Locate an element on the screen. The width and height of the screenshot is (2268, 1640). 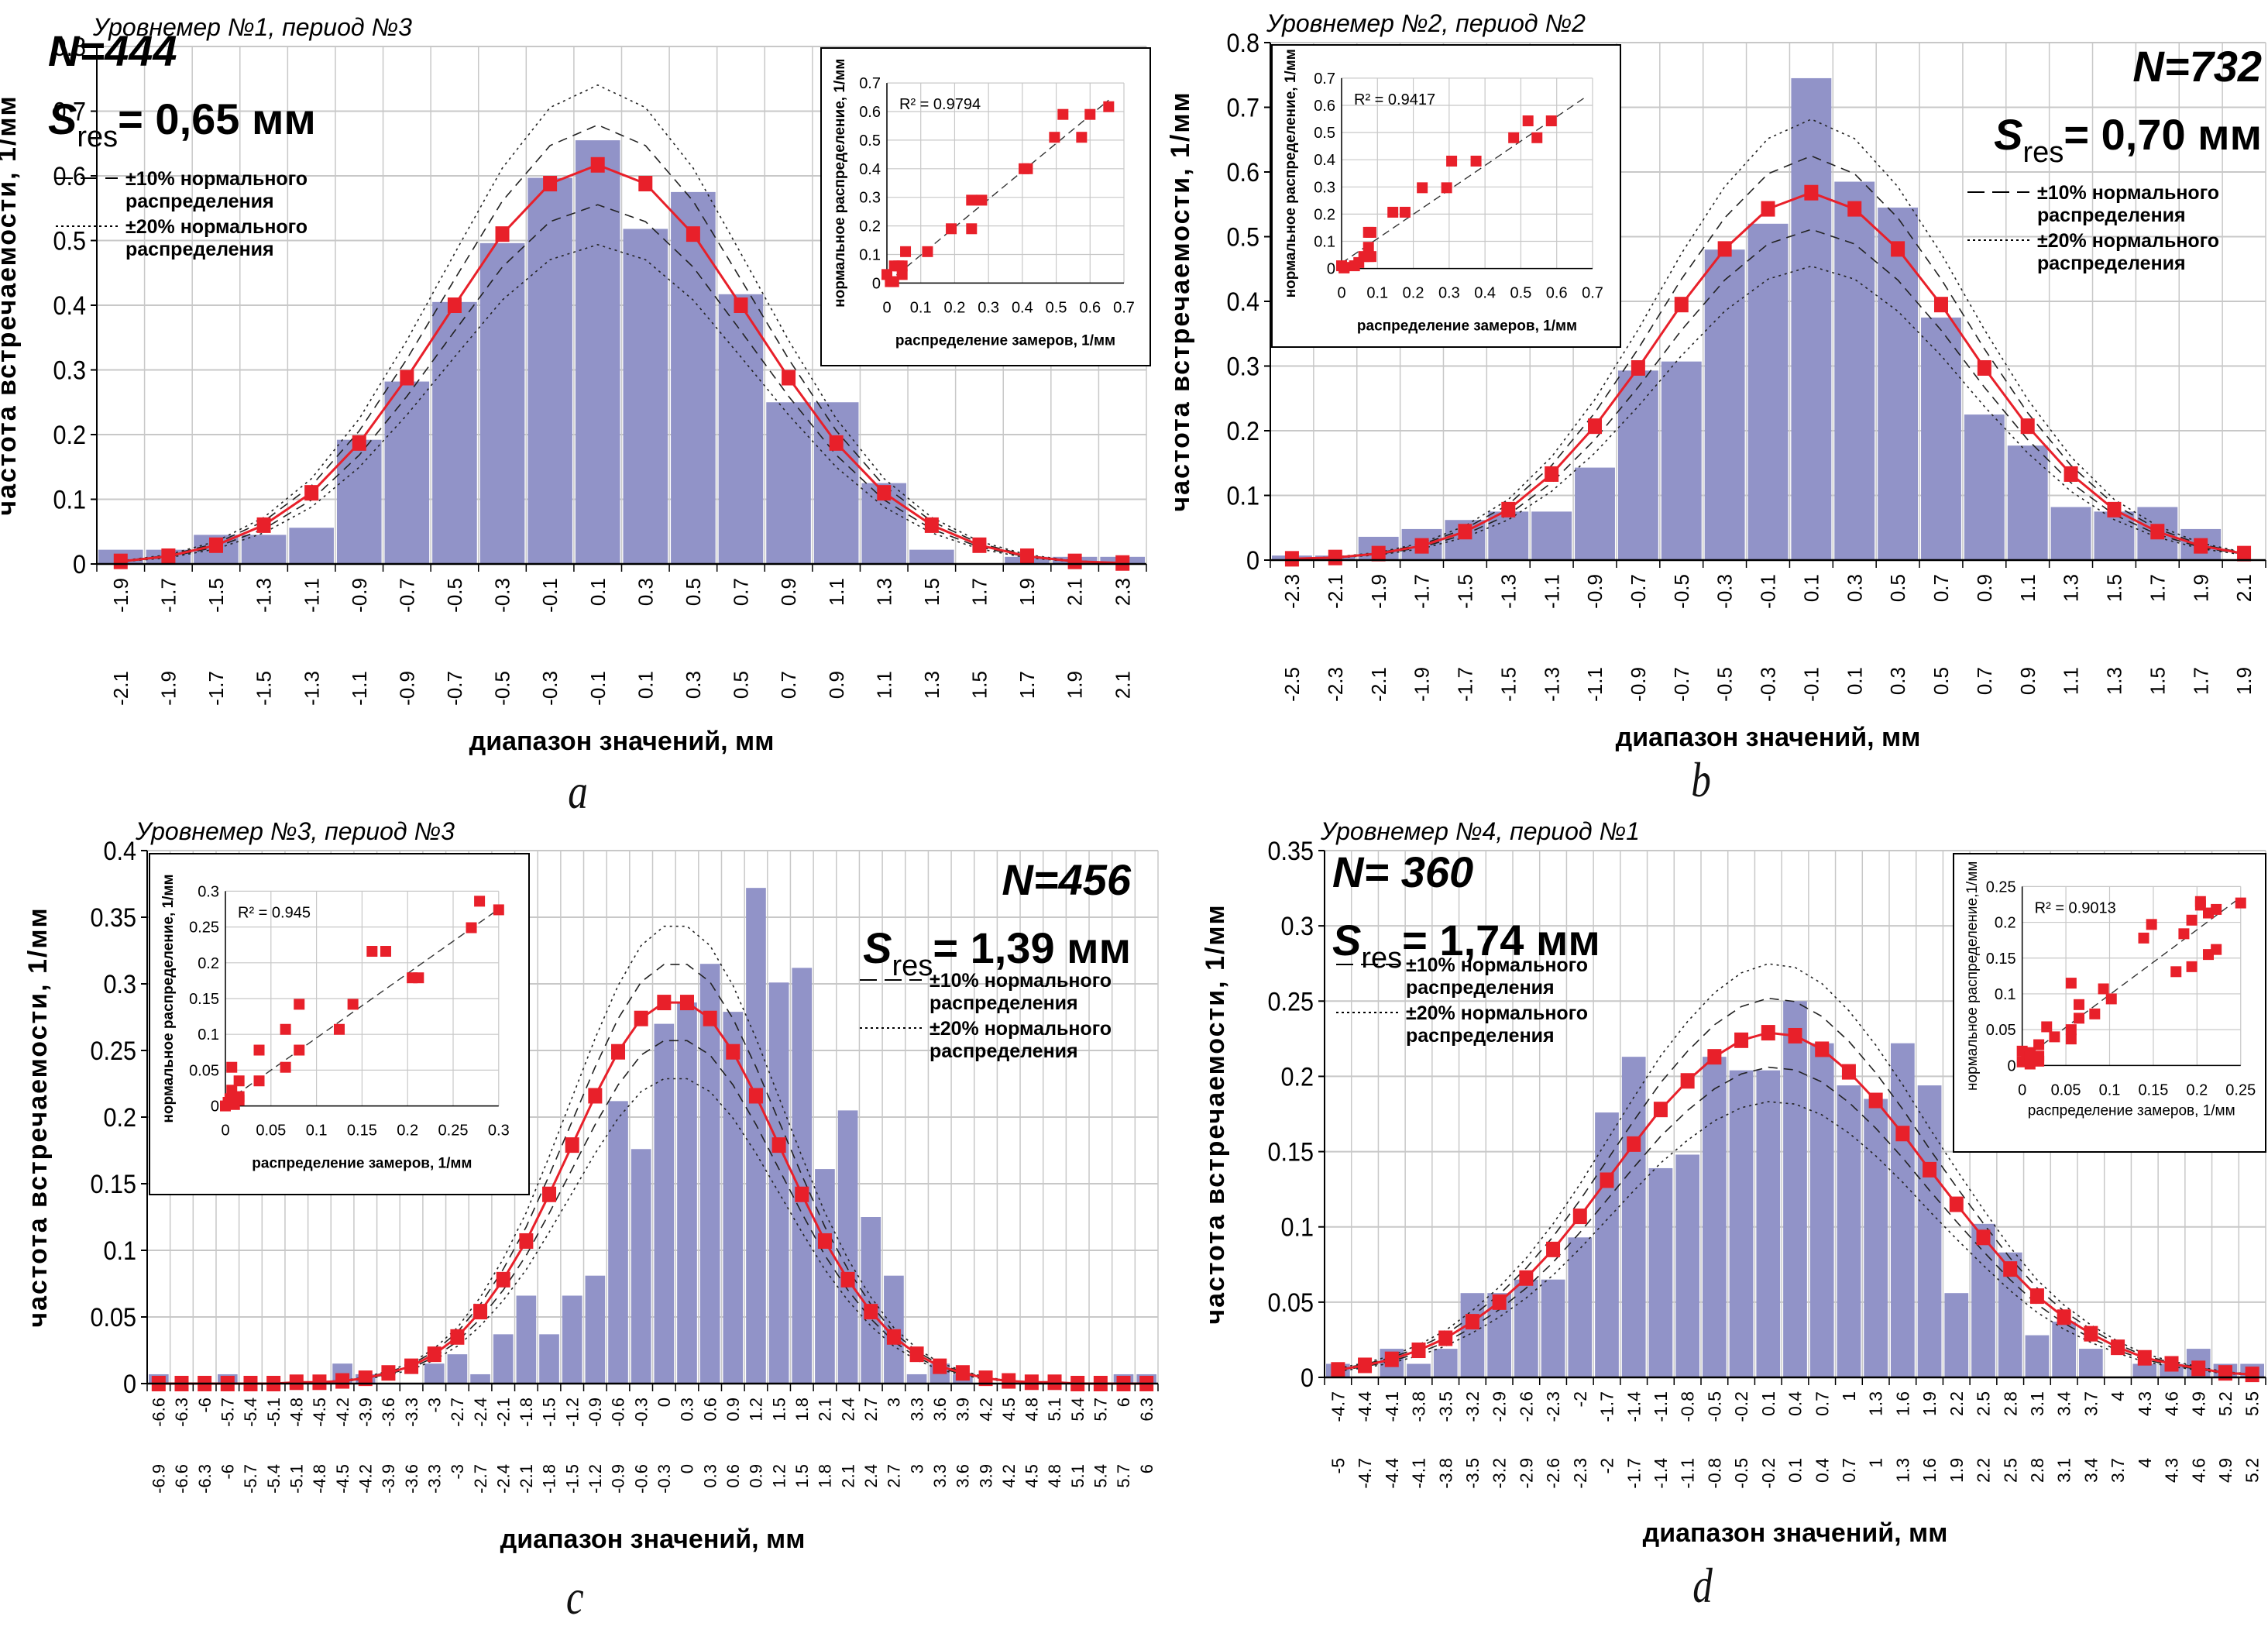
x-tick-label-upper: 1.3 is located at coordinates (2071, 588).